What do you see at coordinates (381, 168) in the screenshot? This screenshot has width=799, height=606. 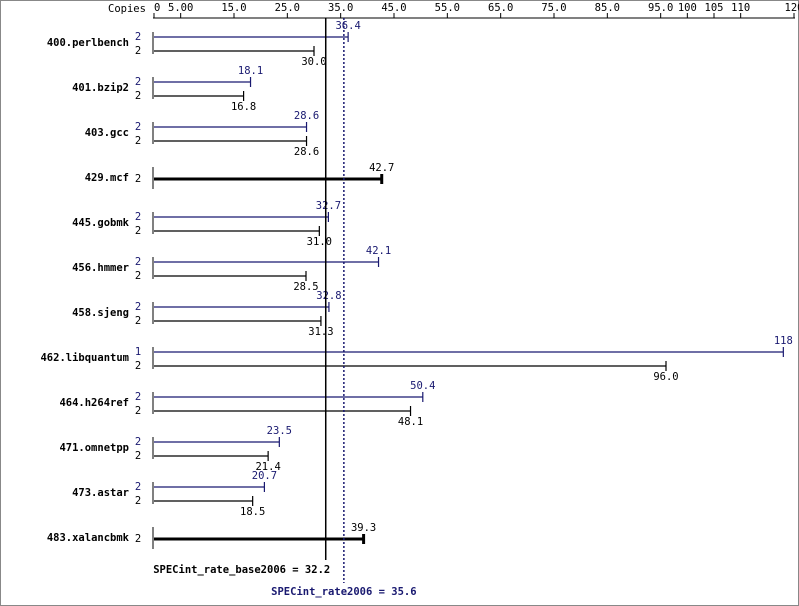 I see `value-label: 42.7` at bounding box center [381, 168].